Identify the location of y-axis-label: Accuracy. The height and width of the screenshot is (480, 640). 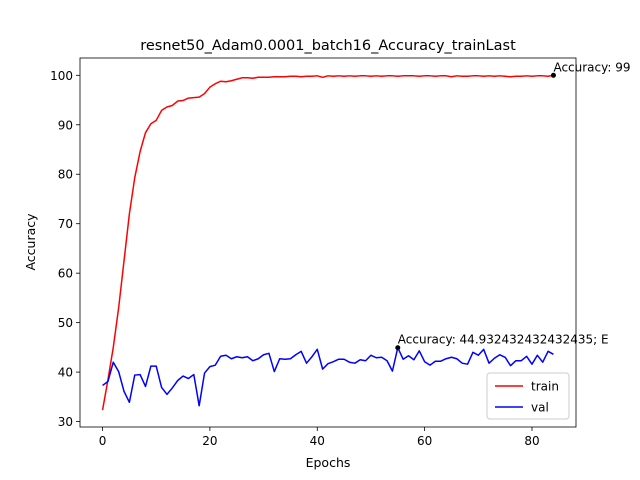
(30, 242).